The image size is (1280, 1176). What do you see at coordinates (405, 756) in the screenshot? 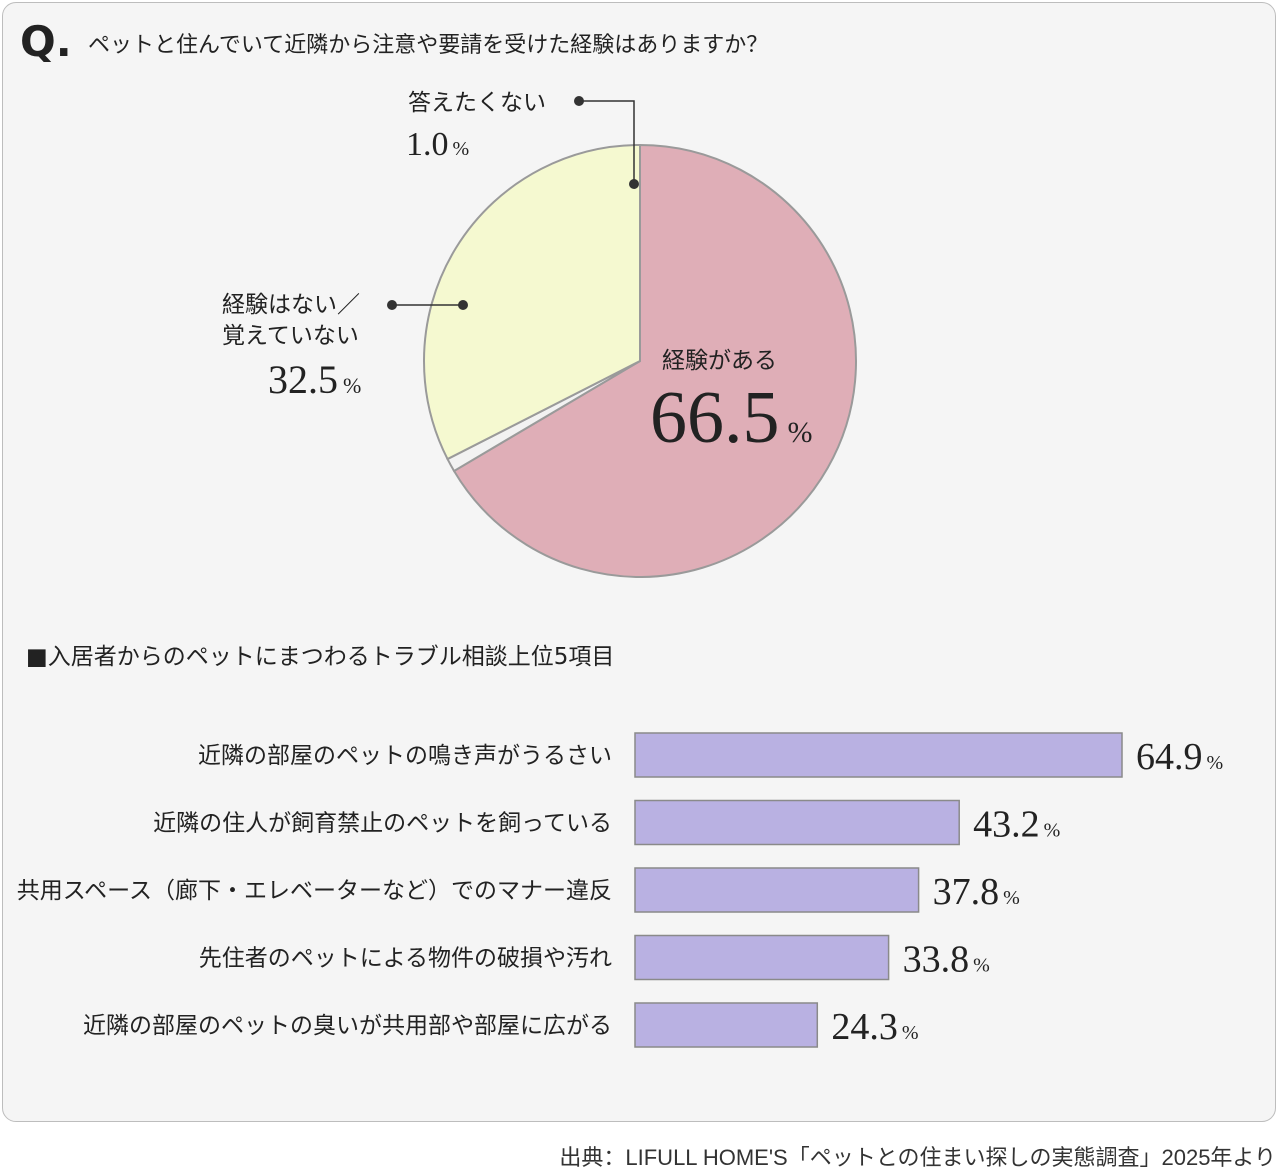
I see `bar-category-label: 近隣の部屋のペットの鳴き声がうるさい` at bounding box center [405, 756].